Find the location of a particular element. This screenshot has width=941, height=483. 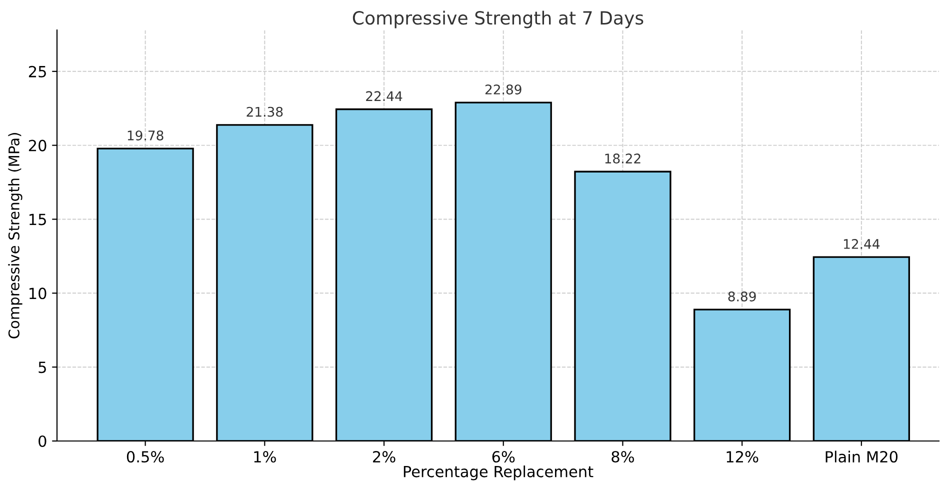

x-tick-label: 0.5% is located at coordinates (145, 456).